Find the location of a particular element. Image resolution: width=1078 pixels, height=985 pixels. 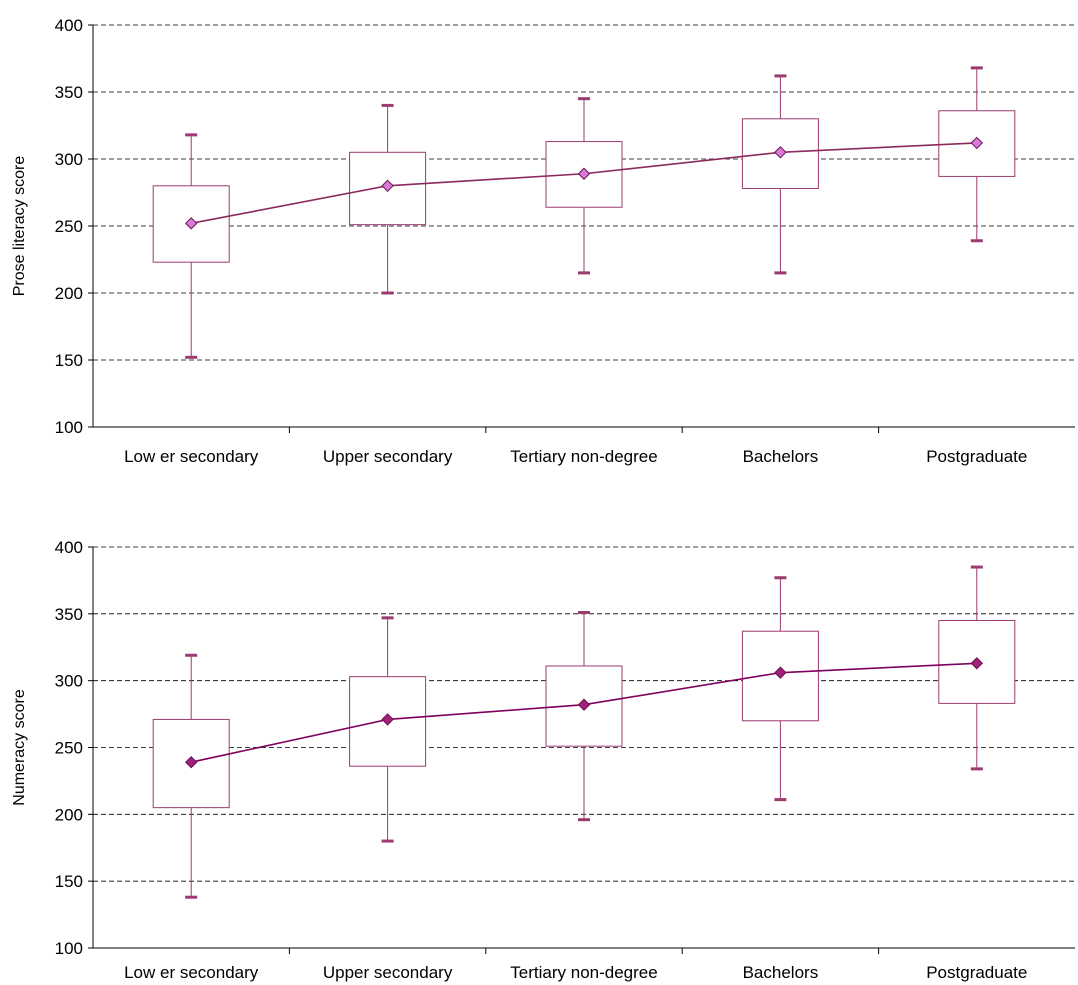

y-axis-title: Numeracy score is located at coordinates (19, 747).